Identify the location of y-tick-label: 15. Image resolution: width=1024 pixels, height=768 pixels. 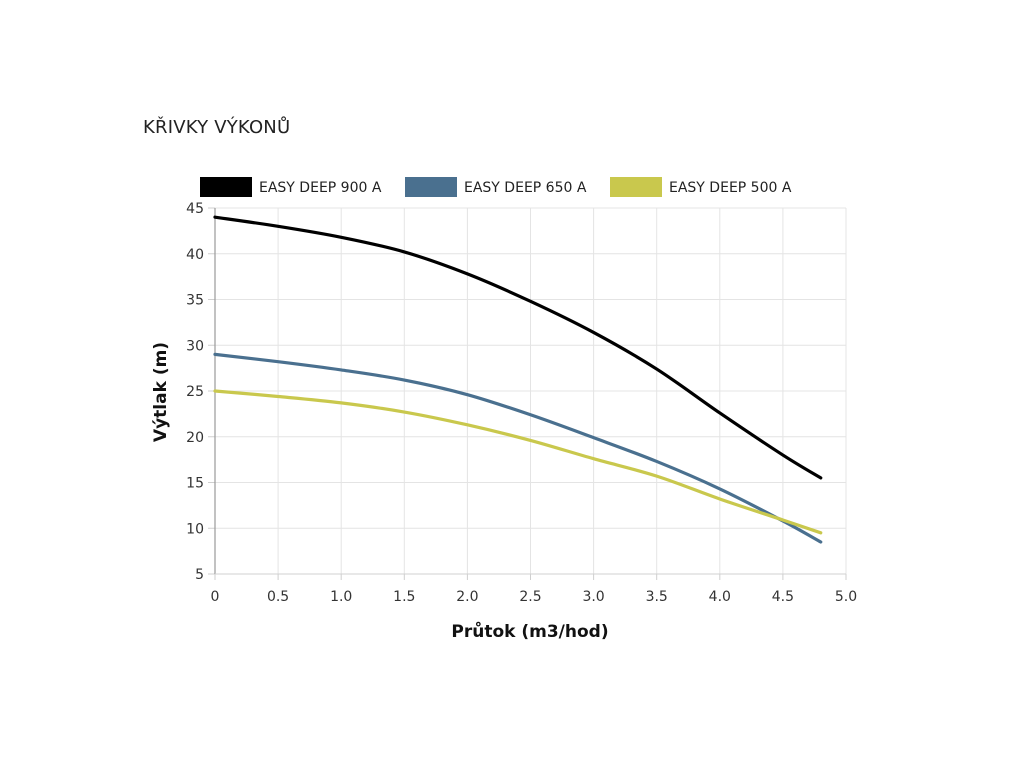
(195, 484).